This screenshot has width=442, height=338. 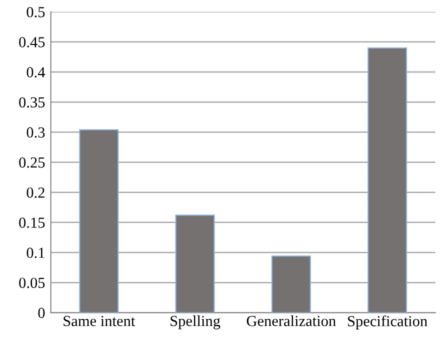 I want to click on y-tick-label: 0.4, so click(x=36, y=72).